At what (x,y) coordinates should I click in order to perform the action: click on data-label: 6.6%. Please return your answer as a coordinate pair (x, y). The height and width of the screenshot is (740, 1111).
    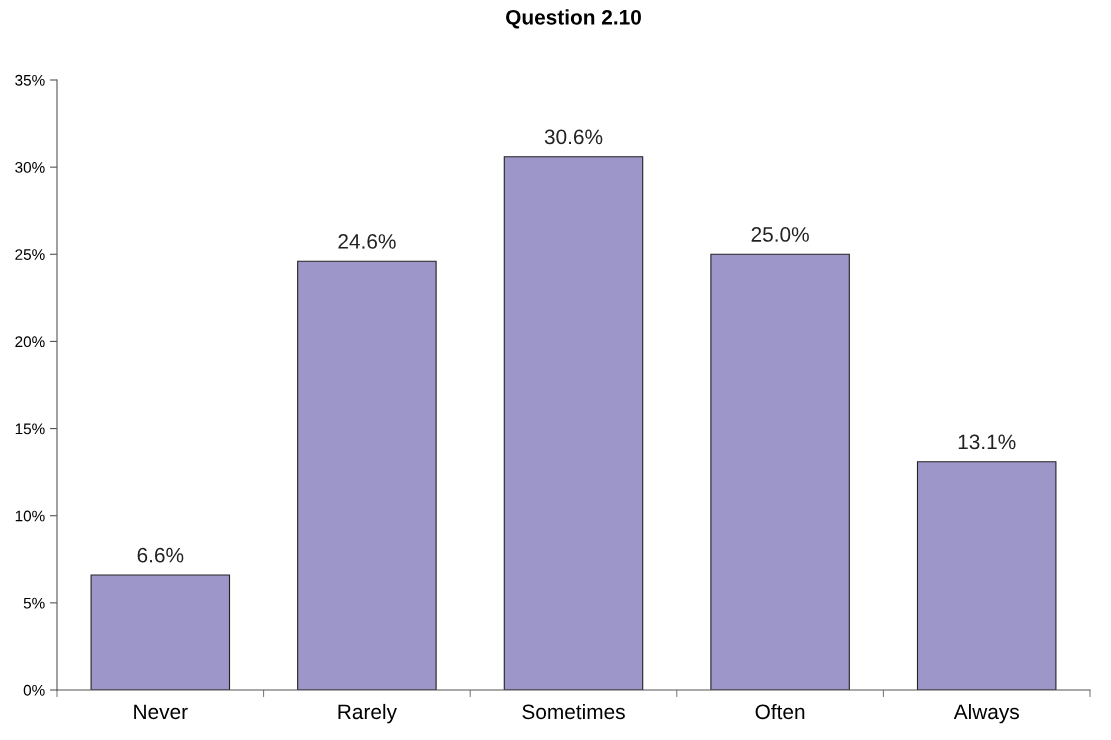
    Looking at the image, I should click on (160, 555).